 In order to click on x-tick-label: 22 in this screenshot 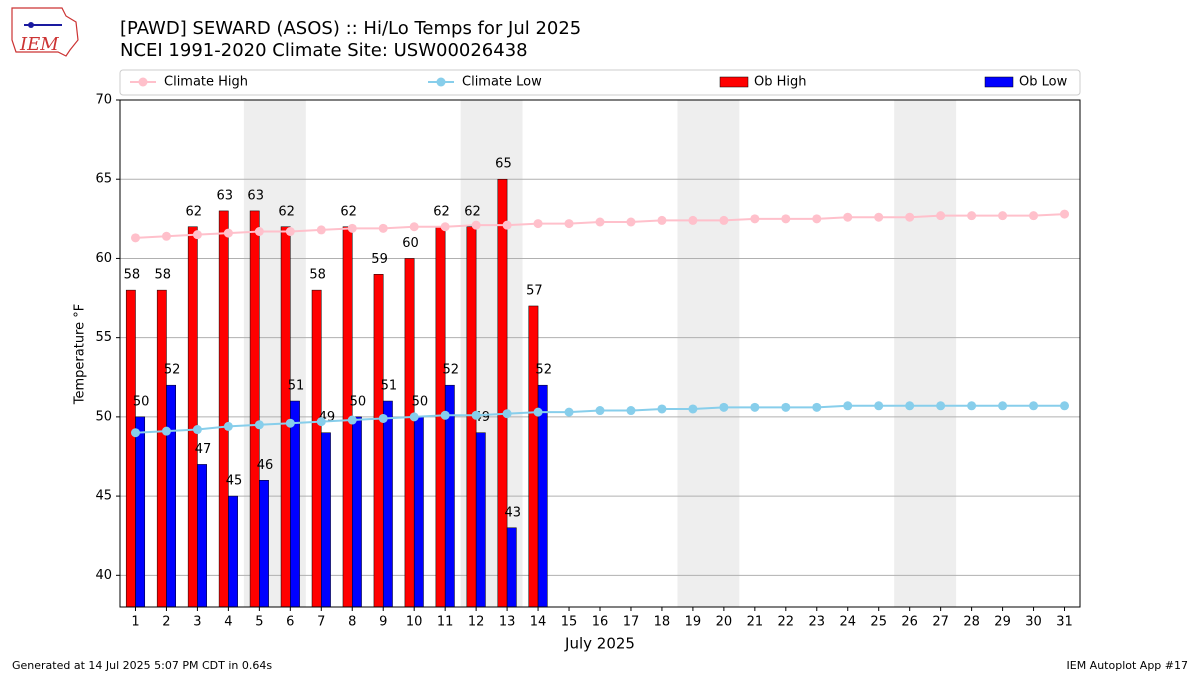, I will do `click(786, 622)`.